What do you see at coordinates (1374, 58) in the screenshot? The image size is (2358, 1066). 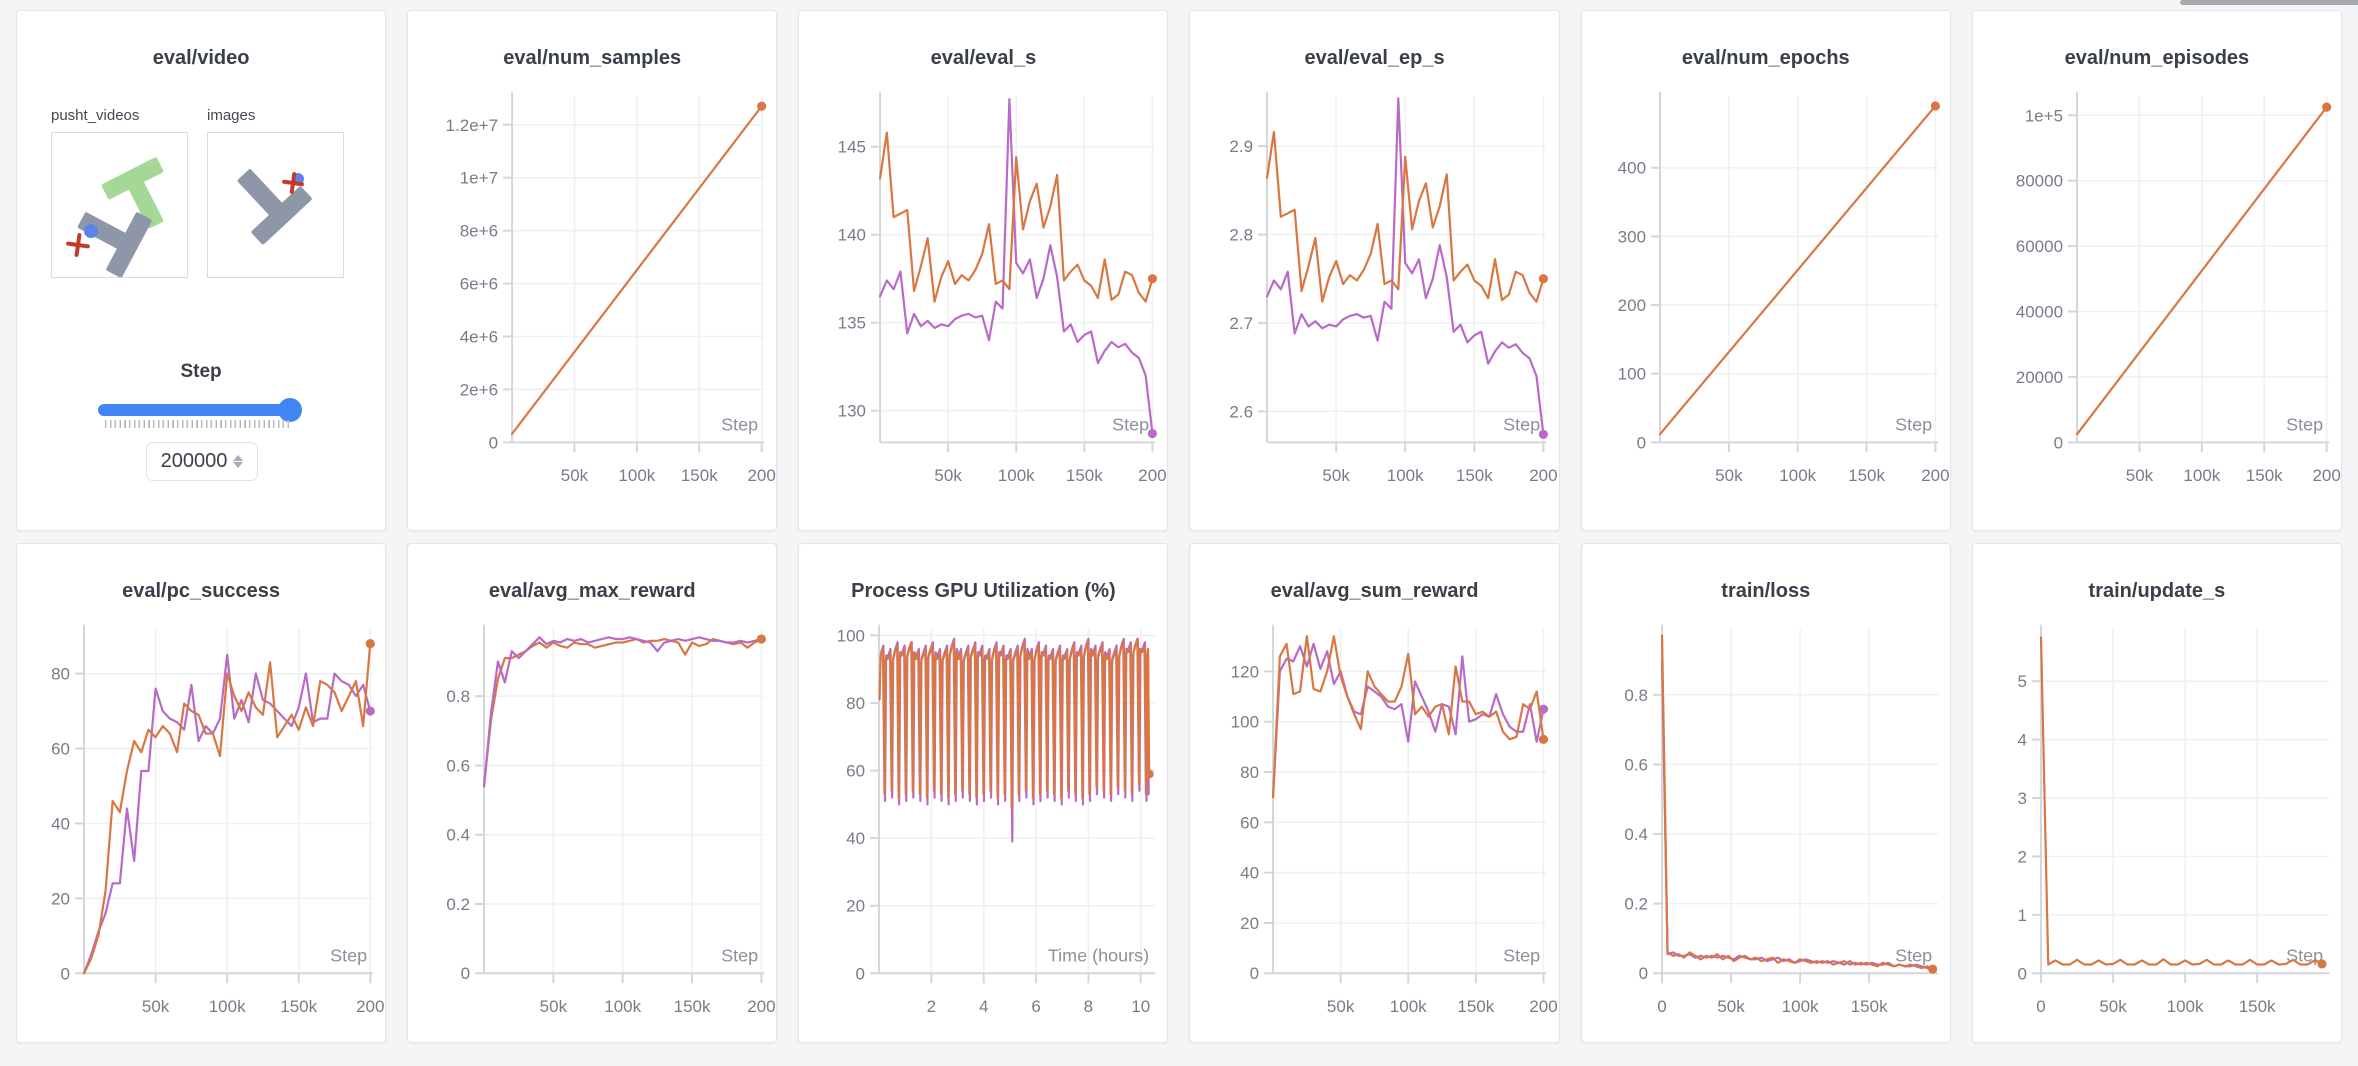 I see `chart-title: eval/eval_ep_s` at bounding box center [1374, 58].